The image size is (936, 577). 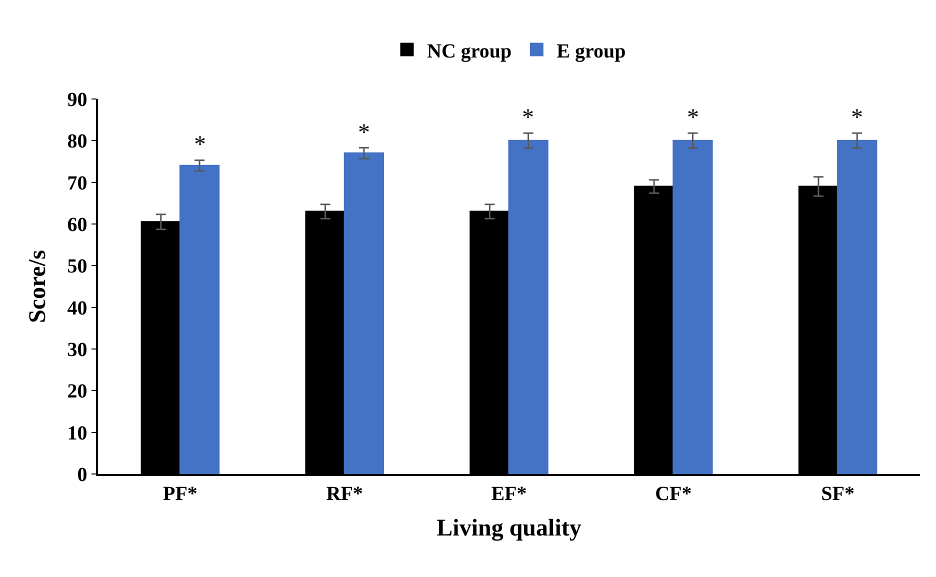 What do you see at coordinates (77, 308) in the screenshot?
I see `y-tick-label: 40` at bounding box center [77, 308].